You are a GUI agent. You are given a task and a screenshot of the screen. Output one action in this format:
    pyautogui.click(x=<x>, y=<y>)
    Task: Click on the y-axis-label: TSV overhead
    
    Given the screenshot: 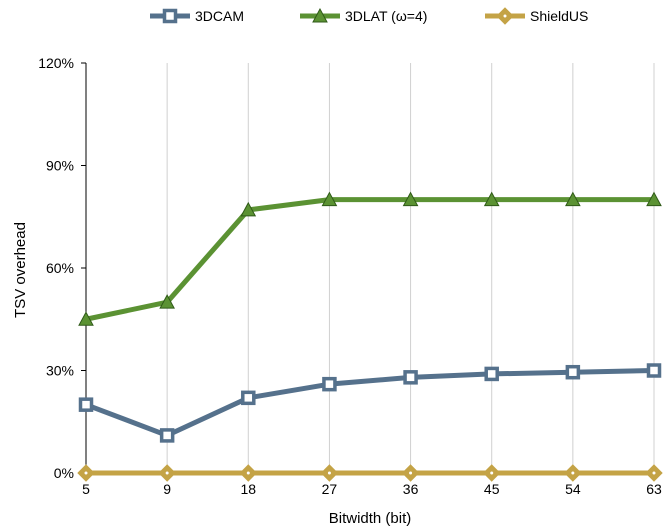 What is the action you would take?
    pyautogui.click(x=20, y=270)
    